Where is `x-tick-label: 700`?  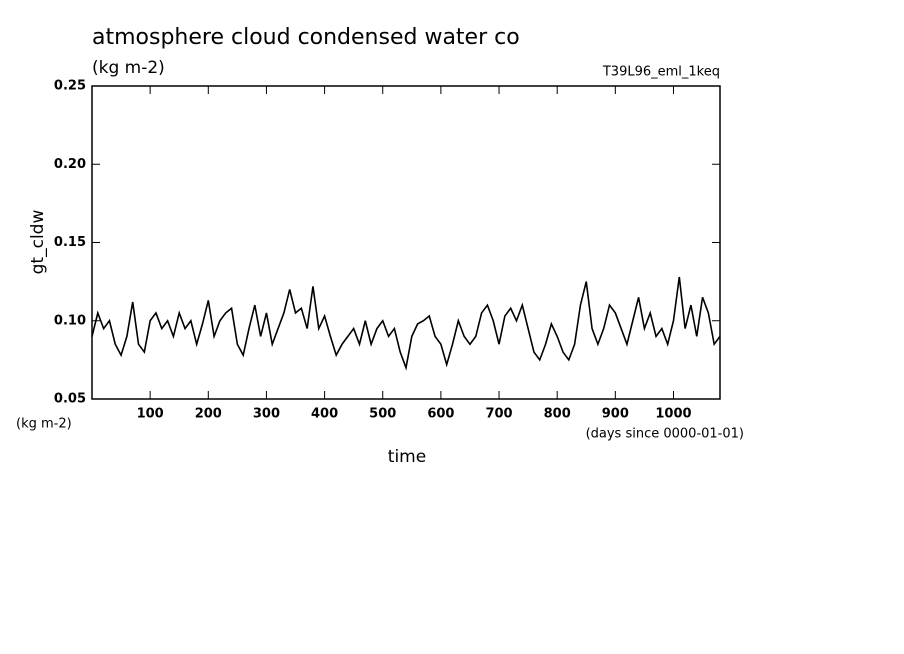 x-tick-label: 700 is located at coordinates (498, 414).